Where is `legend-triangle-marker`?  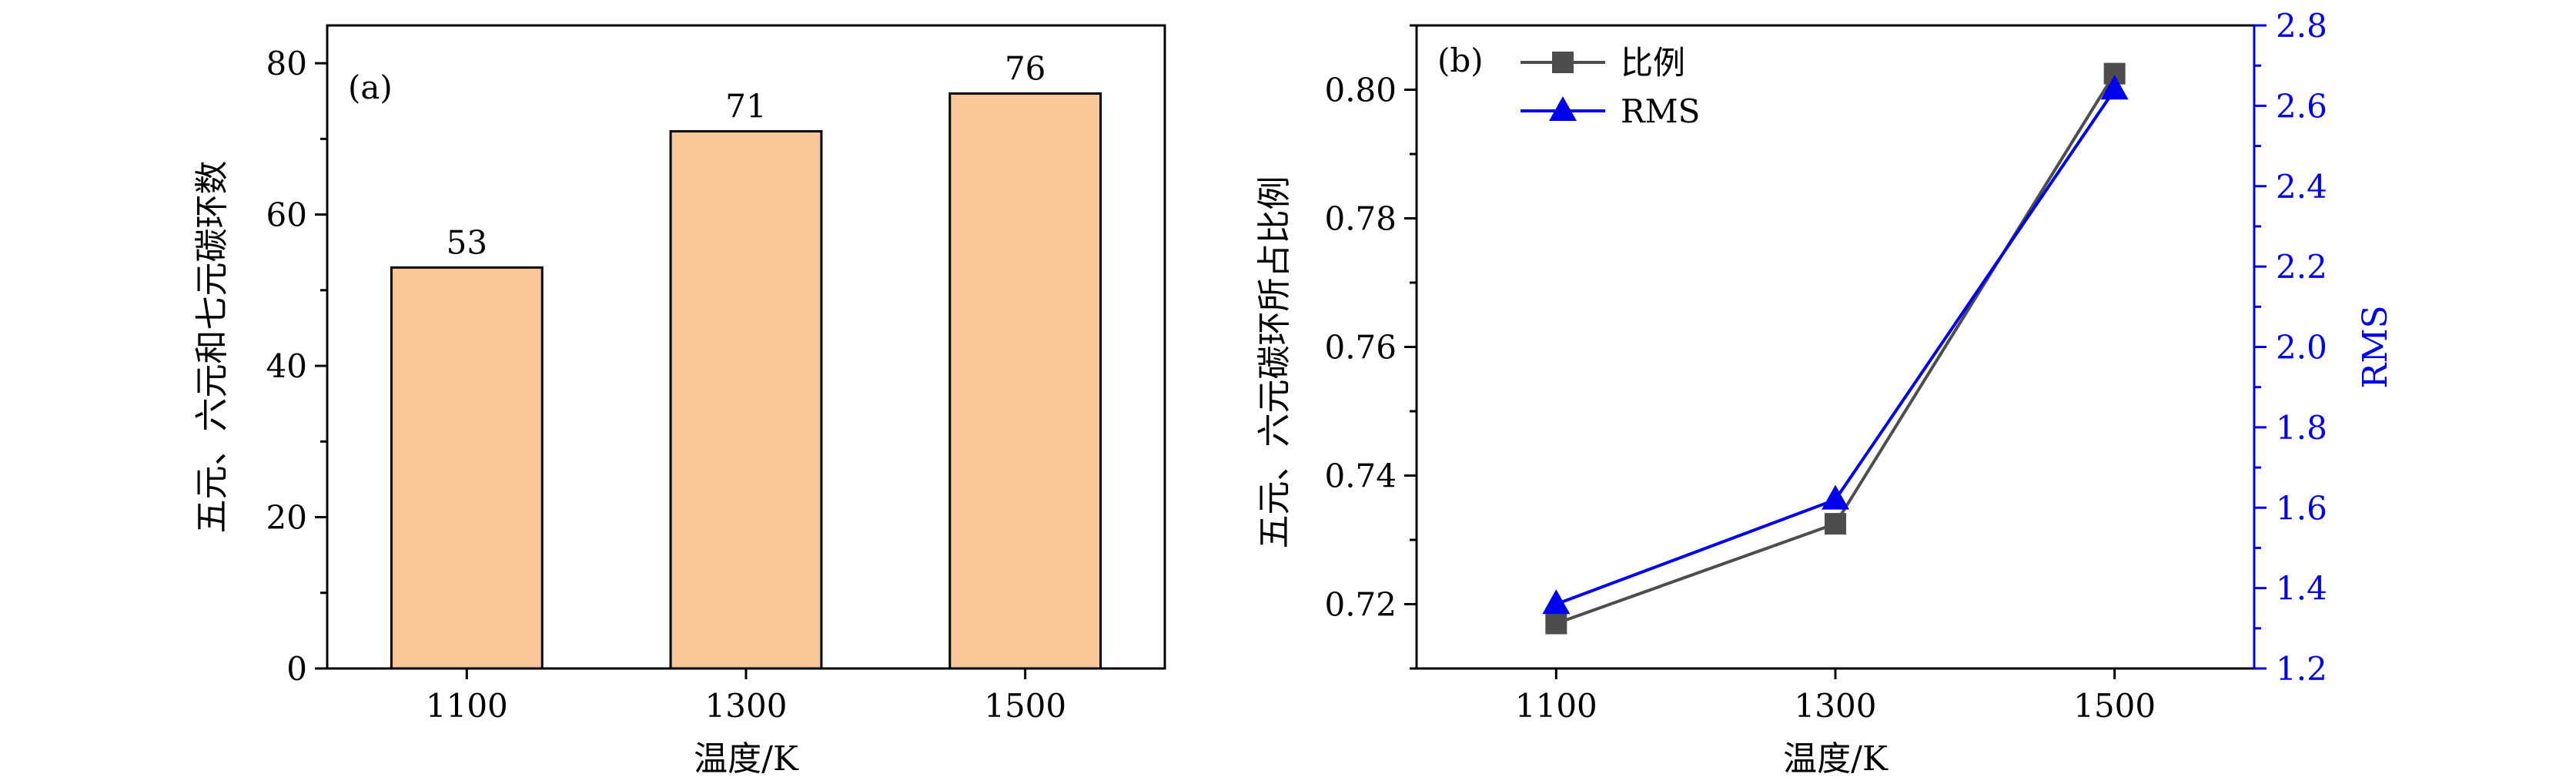
legend-triangle-marker is located at coordinates (1563, 109).